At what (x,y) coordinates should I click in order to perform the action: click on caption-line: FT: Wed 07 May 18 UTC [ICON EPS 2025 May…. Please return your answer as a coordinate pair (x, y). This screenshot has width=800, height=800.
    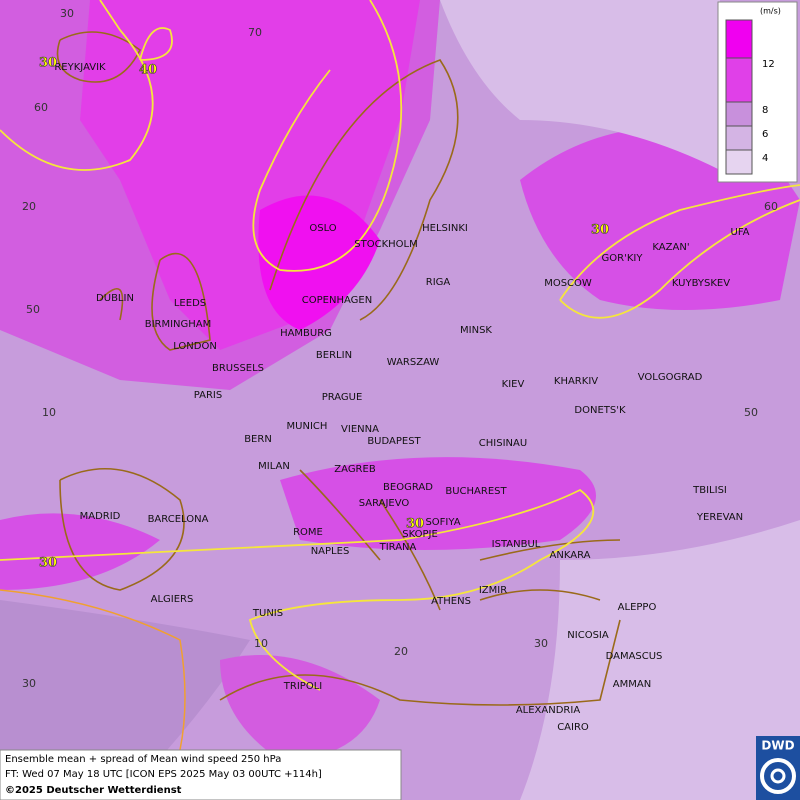
    Looking at the image, I should click on (163, 774).